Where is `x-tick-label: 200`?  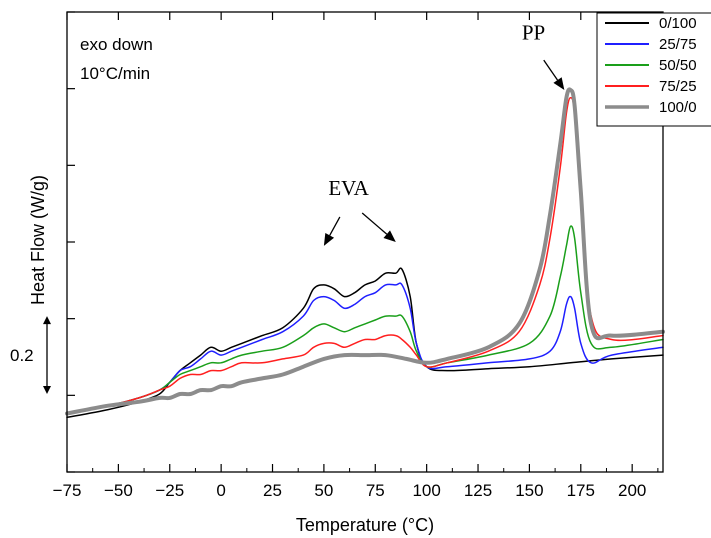
x-tick-label: 200 is located at coordinates (632, 490).